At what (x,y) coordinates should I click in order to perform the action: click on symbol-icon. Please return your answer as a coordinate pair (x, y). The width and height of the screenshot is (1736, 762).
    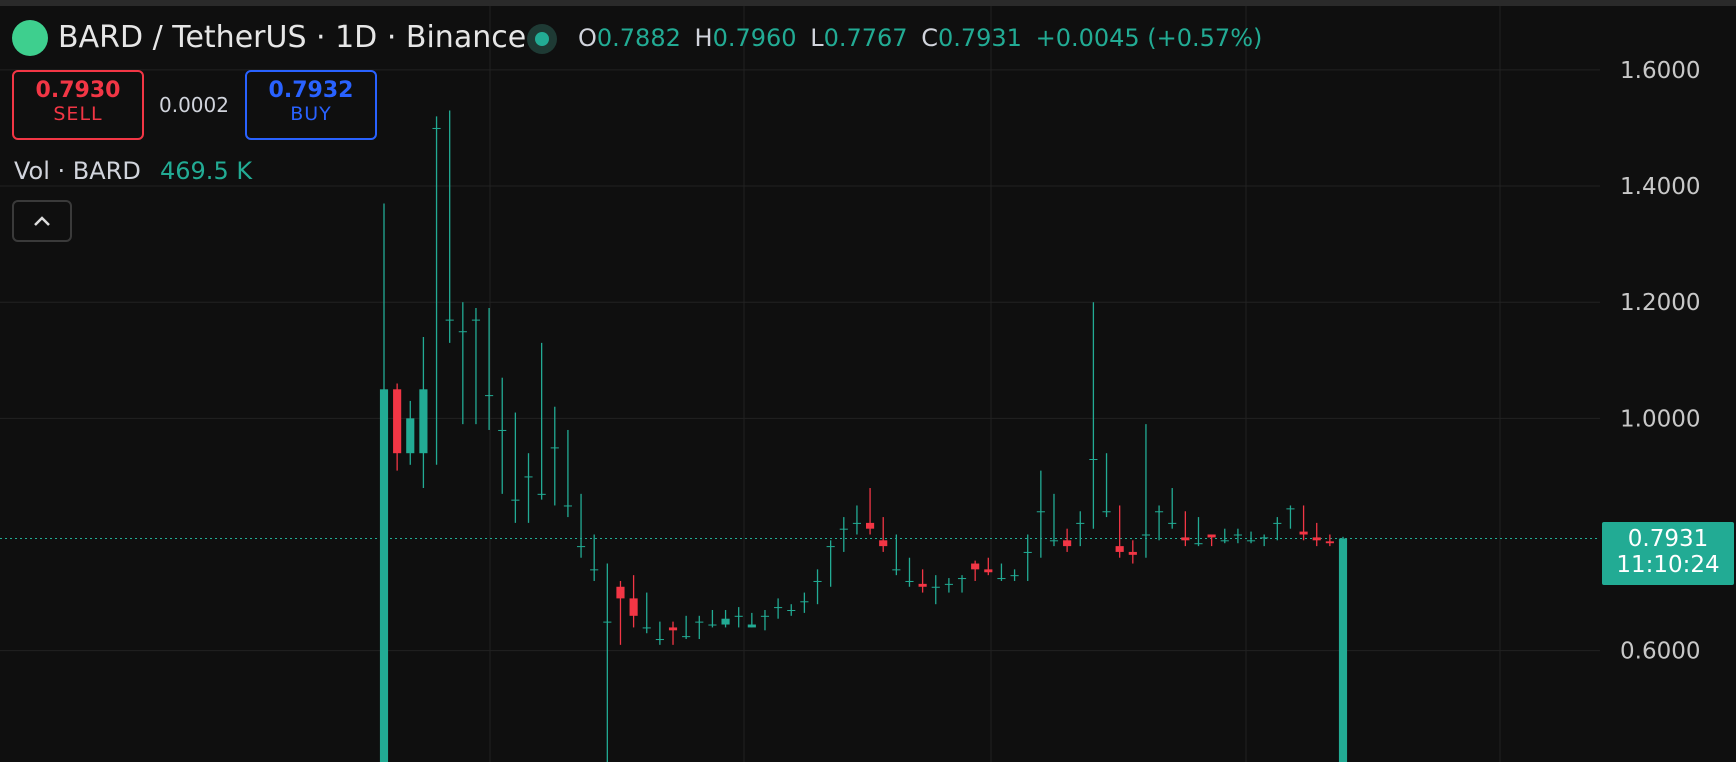
    Looking at the image, I should click on (30, 38).